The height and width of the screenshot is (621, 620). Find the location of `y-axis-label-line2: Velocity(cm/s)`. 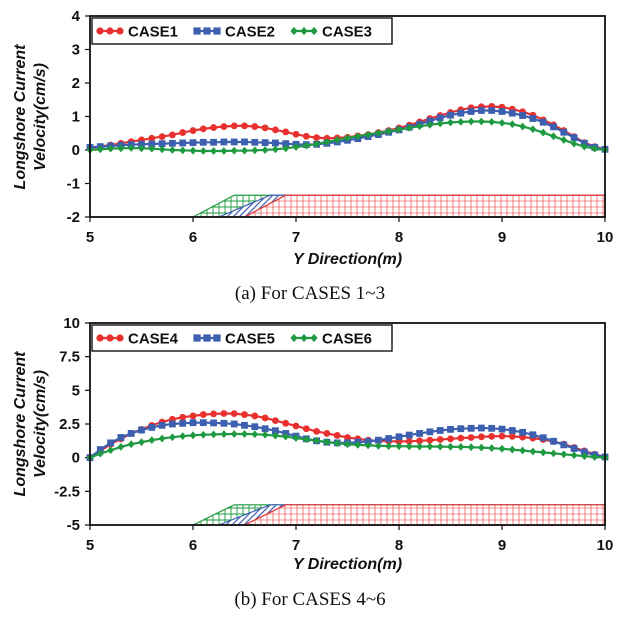

y-axis-label-line2: Velocity(cm/s) is located at coordinates (40, 424).